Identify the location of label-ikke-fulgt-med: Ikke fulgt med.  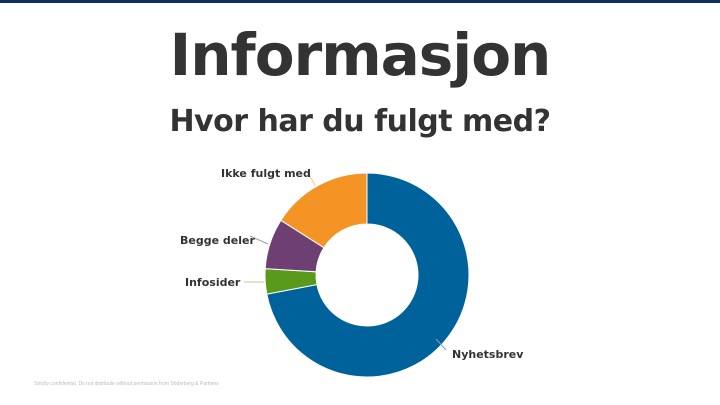
(266, 173).